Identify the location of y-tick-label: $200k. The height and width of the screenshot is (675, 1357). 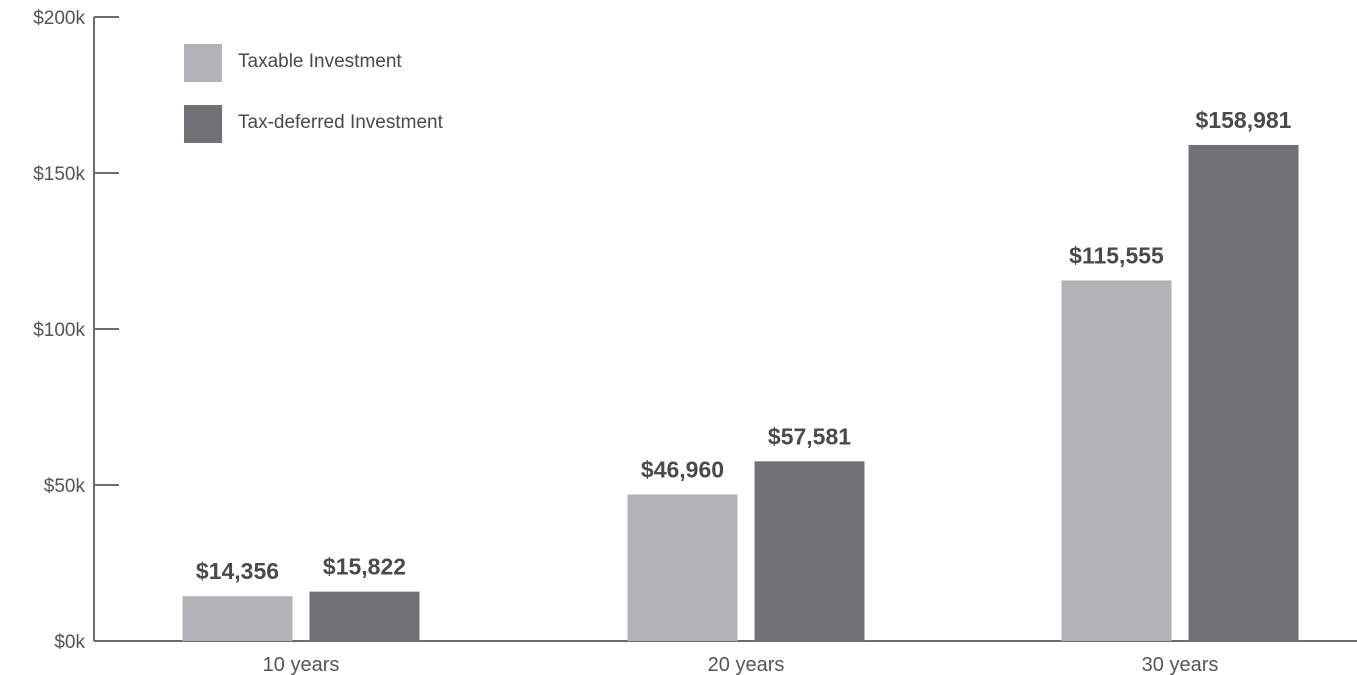
(59, 18).